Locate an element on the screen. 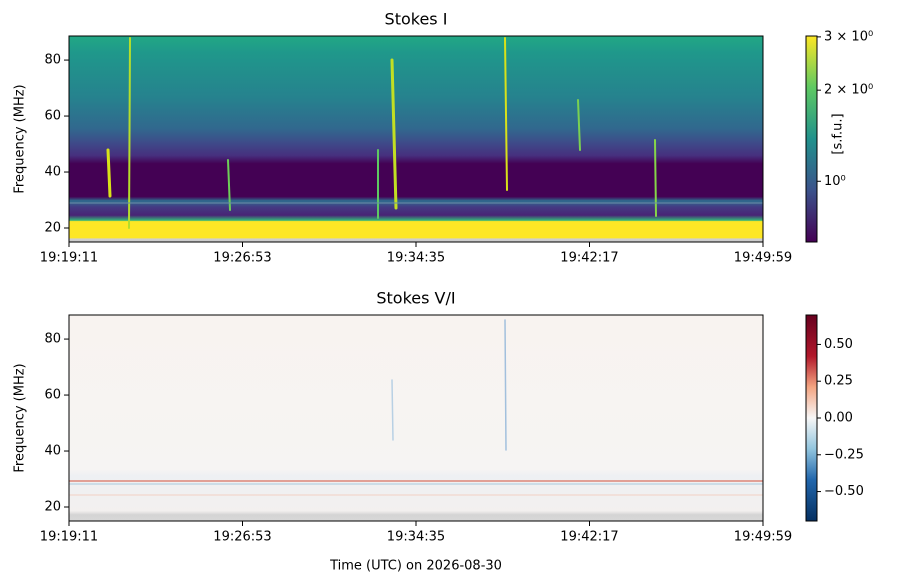  x-axis-label: Time (UTC) on 2026-08-30 is located at coordinates (415, 566).